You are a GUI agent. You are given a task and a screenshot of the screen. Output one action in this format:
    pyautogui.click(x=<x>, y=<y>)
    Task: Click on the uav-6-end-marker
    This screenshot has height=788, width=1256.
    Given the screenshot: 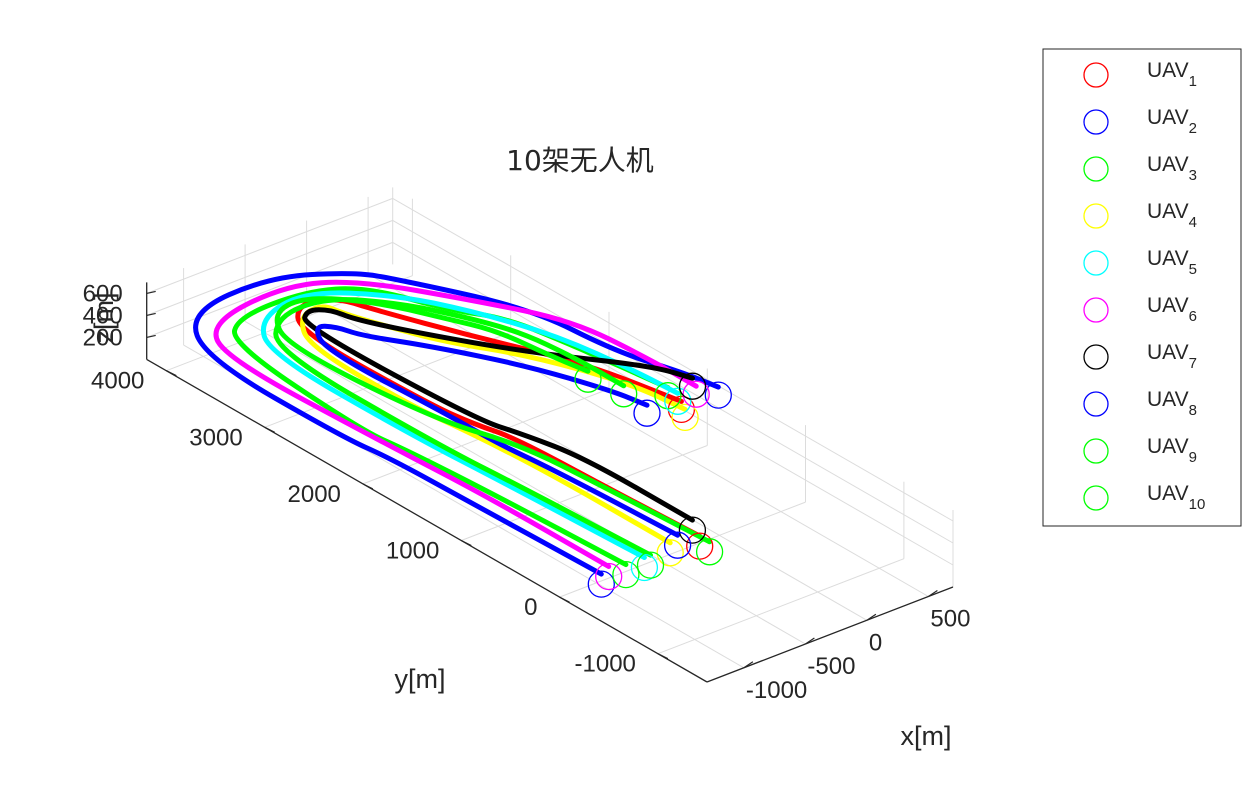 What is the action you would take?
    pyautogui.click(x=696, y=394)
    